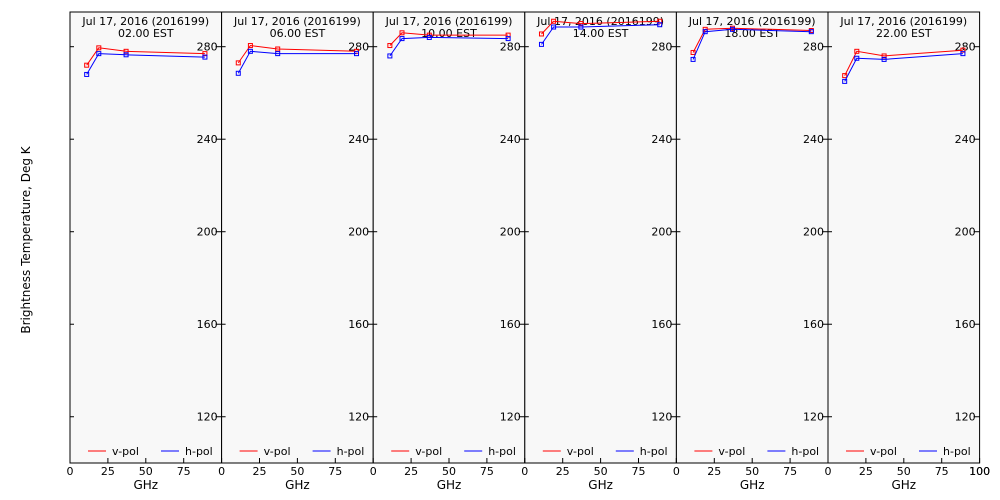 Image resolution: width=1000 pixels, height=500 pixels. What do you see at coordinates (904, 33) in the screenshot?
I see `panel-title-time: 22.00 EST` at bounding box center [904, 33].